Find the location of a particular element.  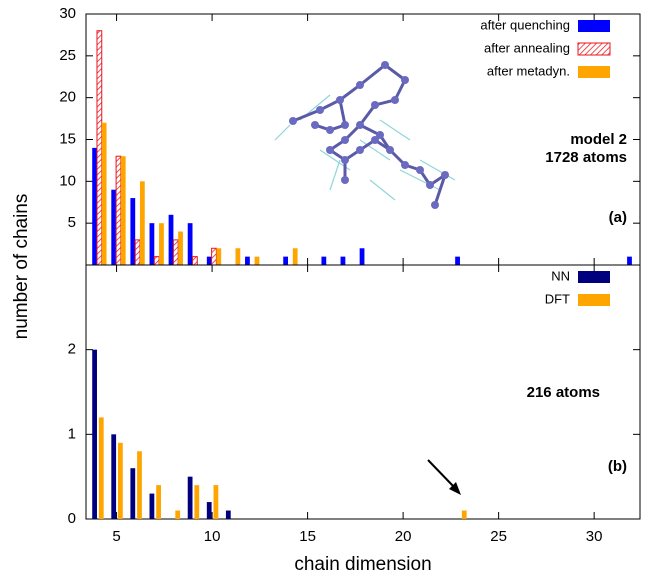

x-tick-label: 30 is located at coordinates (594, 536).